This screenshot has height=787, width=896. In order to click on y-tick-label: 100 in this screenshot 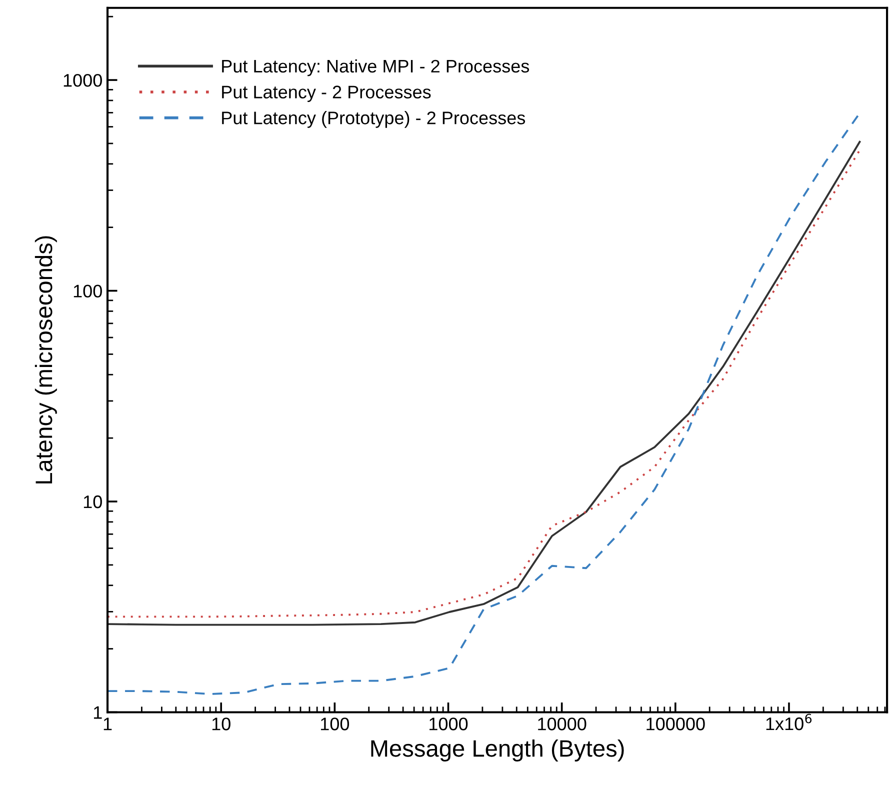, I will do `click(88, 291)`.